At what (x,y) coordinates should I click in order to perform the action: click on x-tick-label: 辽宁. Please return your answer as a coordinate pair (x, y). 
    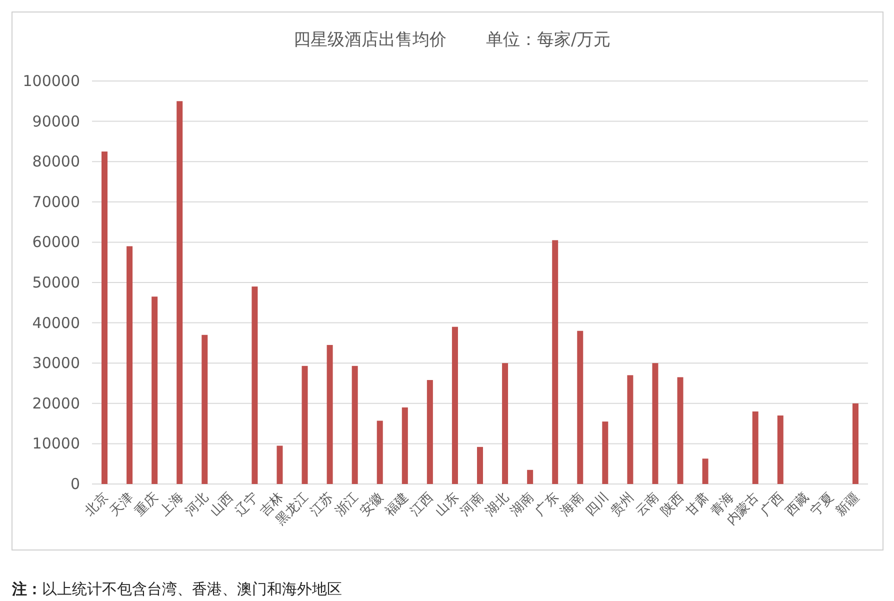
    Looking at the image, I should click on (247, 505).